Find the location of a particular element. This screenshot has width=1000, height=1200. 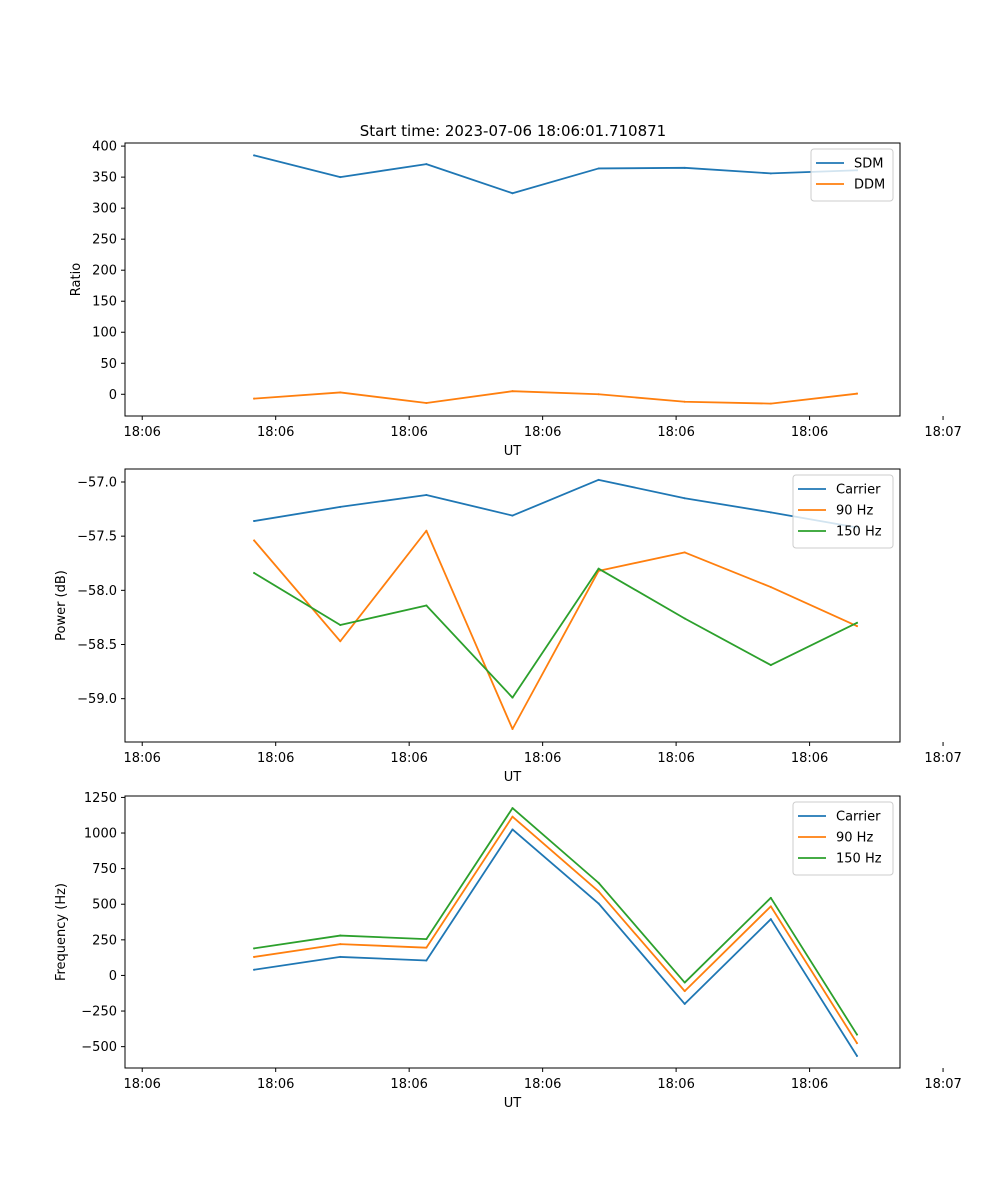

y-tick-label: −500 is located at coordinates (99, 1047).